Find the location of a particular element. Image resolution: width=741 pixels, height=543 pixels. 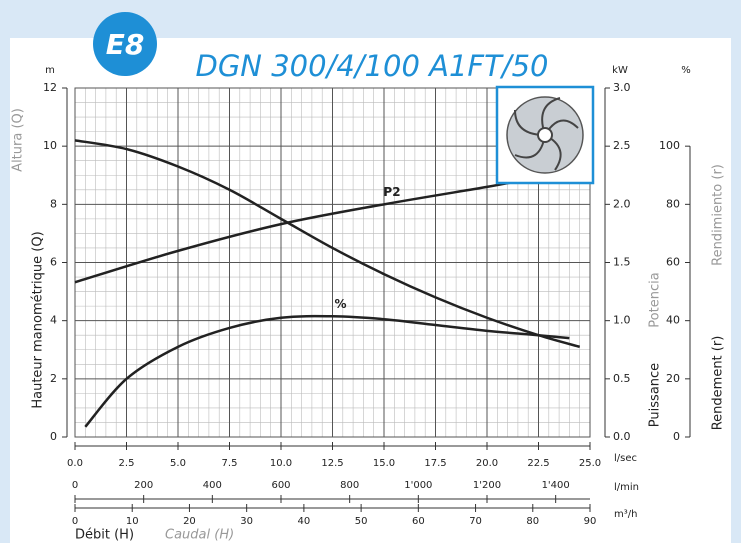

badge-text: E8 is located at coordinates (125, 44).